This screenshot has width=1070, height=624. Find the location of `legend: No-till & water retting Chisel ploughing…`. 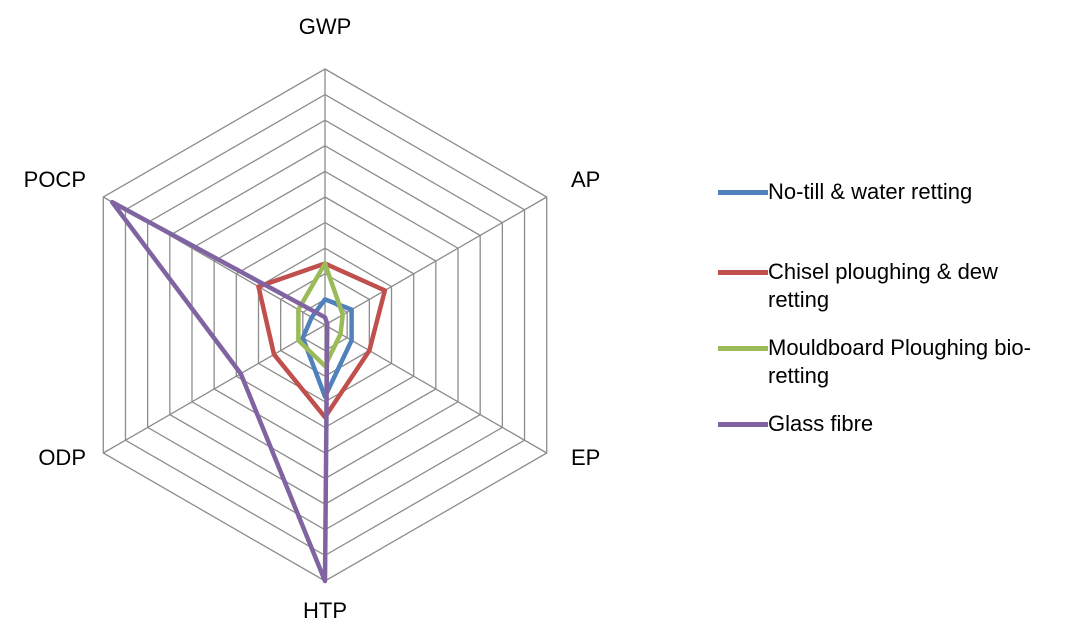

legend: No-till & water retting Chisel ploughing… is located at coordinates (888, 314).